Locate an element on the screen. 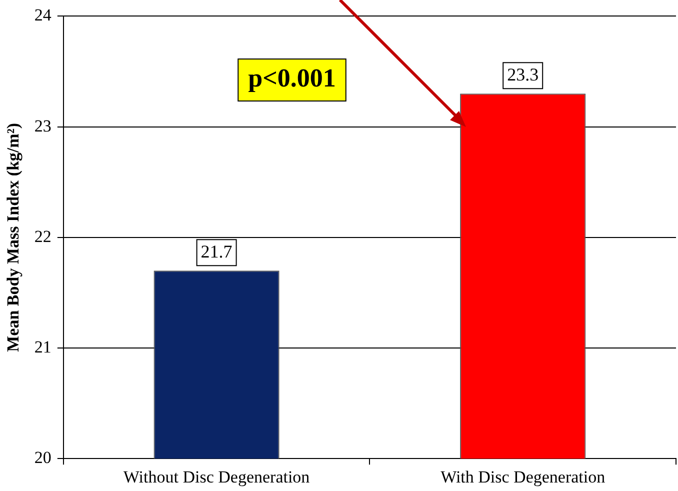 The image size is (678, 491). annotation: p<0.001 is located at coordinates (292, 78).